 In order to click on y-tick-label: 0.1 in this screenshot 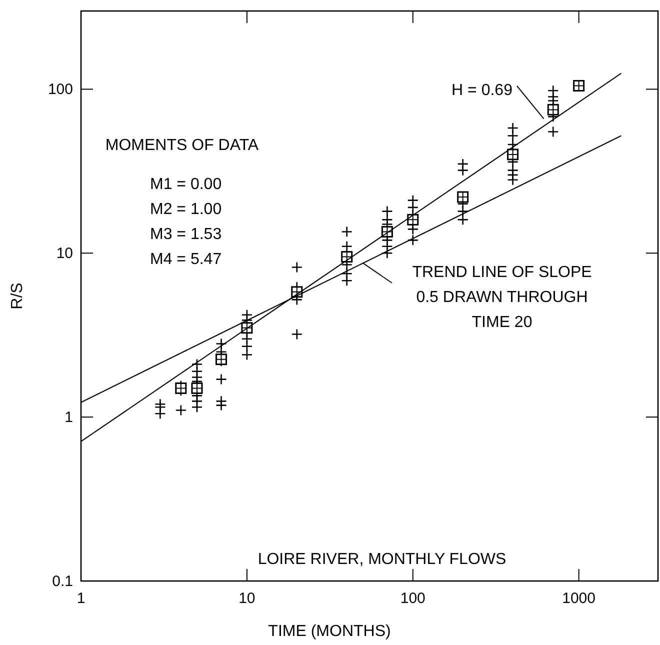, I will do `click(62, 581)`.